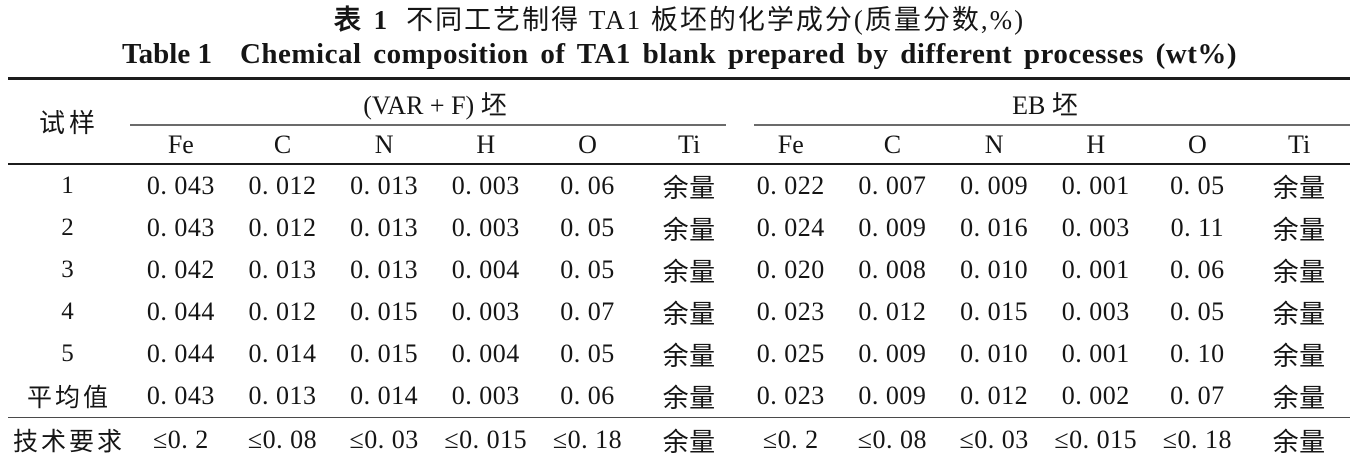  I want to click on column-header-h-eb: H, so click(1095, 145).